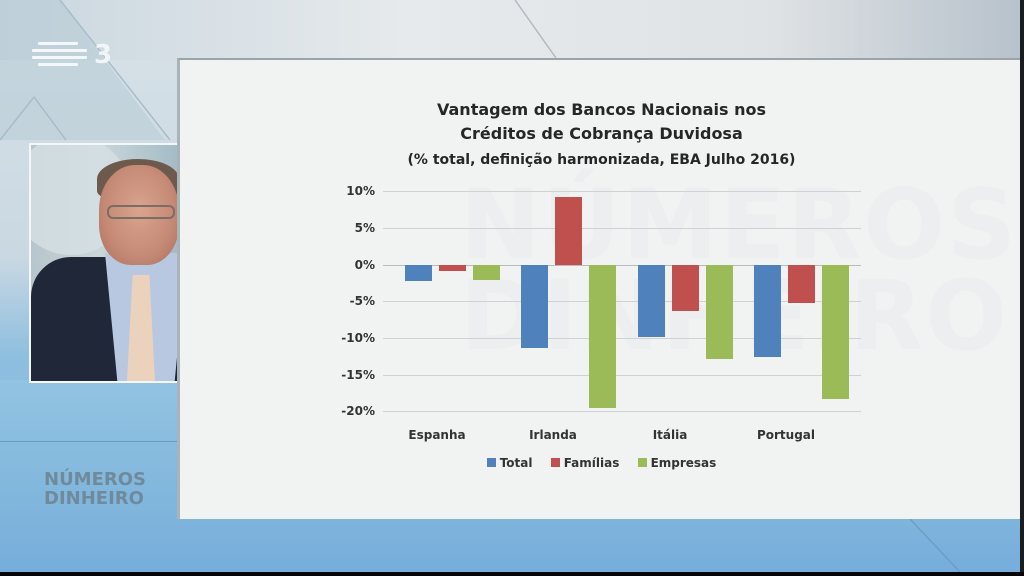 This screenshot has width=1024, height=576. What do you see at coordinates (601, 133) in the screenshot?
I see `chart-title-line2: Créditos de Cobrança Duvidosa` at bounding box center [601, 133].